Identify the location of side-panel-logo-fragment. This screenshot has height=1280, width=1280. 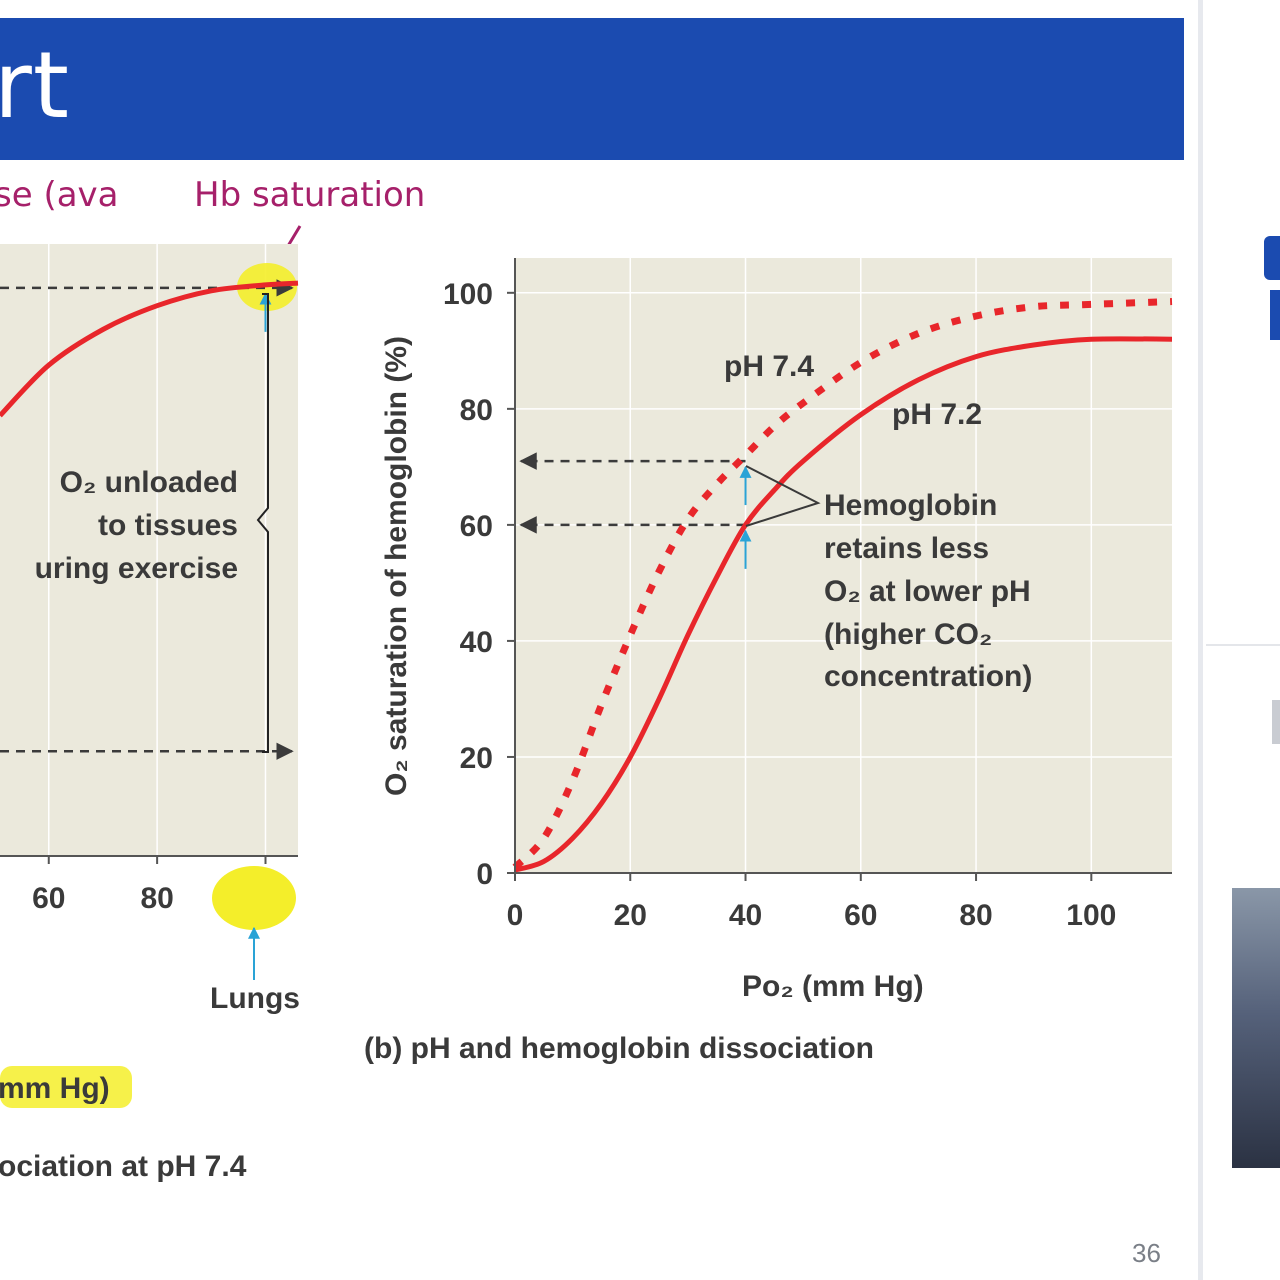
(1272, 258).